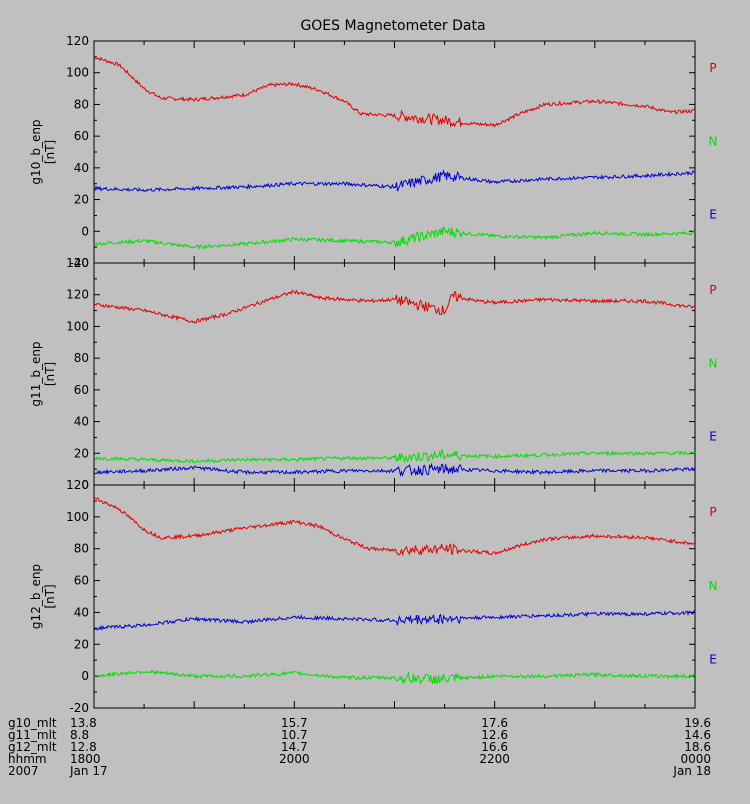 The height and width of the screenshot is (804, 750). Describe the element at coordinates (32, 723) in the screenshot. I see `xaxis-row-label: g10_mlt` at that location.